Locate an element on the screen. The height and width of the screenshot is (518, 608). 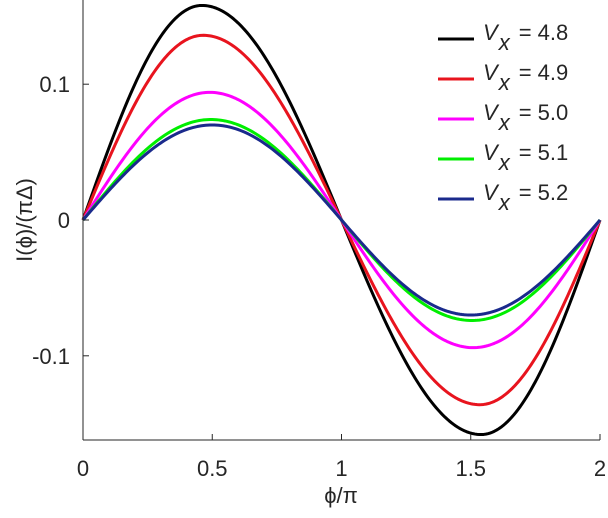
legend-label-4: Vx = 5.1 is located at coordinates (525, 157).